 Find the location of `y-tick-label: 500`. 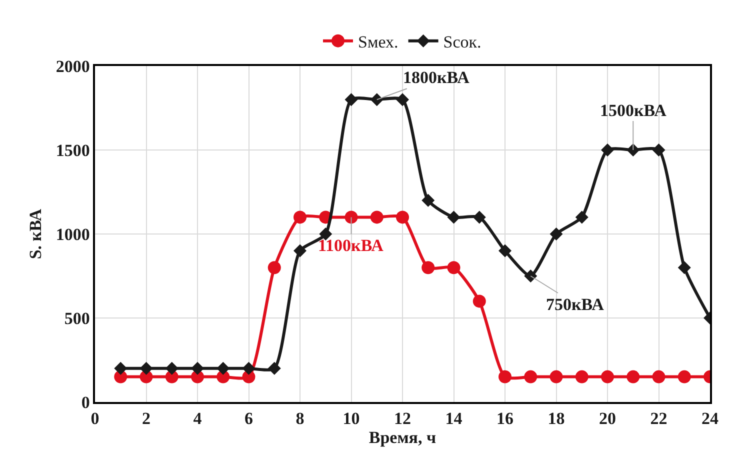

y-tick-label: 500 is located at coordinates (77, 318).